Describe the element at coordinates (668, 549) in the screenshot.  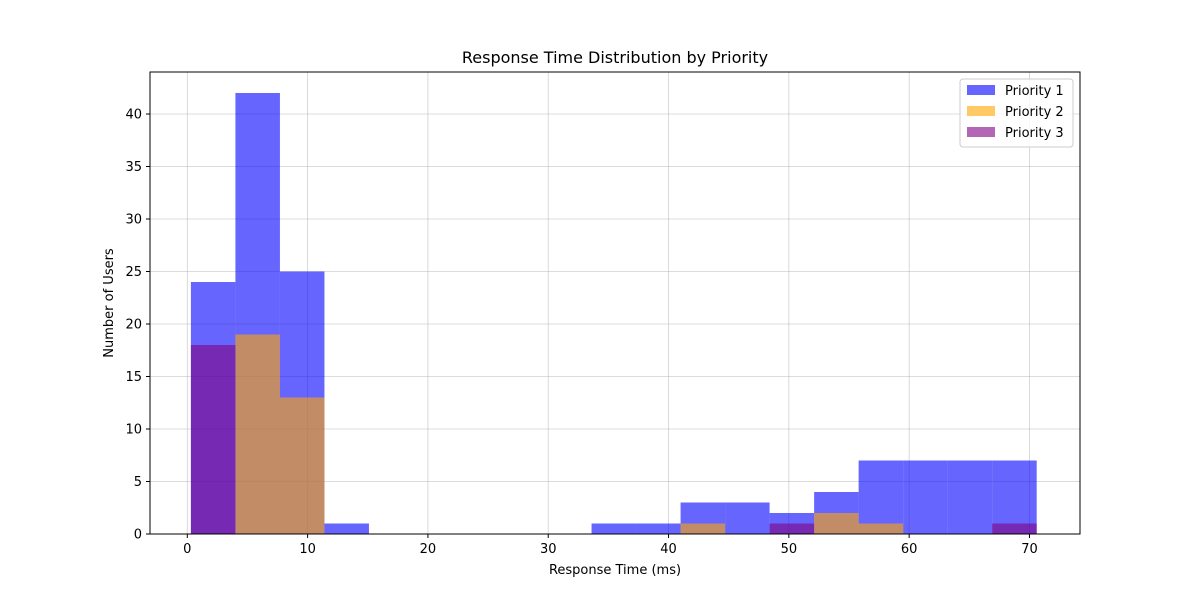
I see `x-tick-label: 40` at that location.